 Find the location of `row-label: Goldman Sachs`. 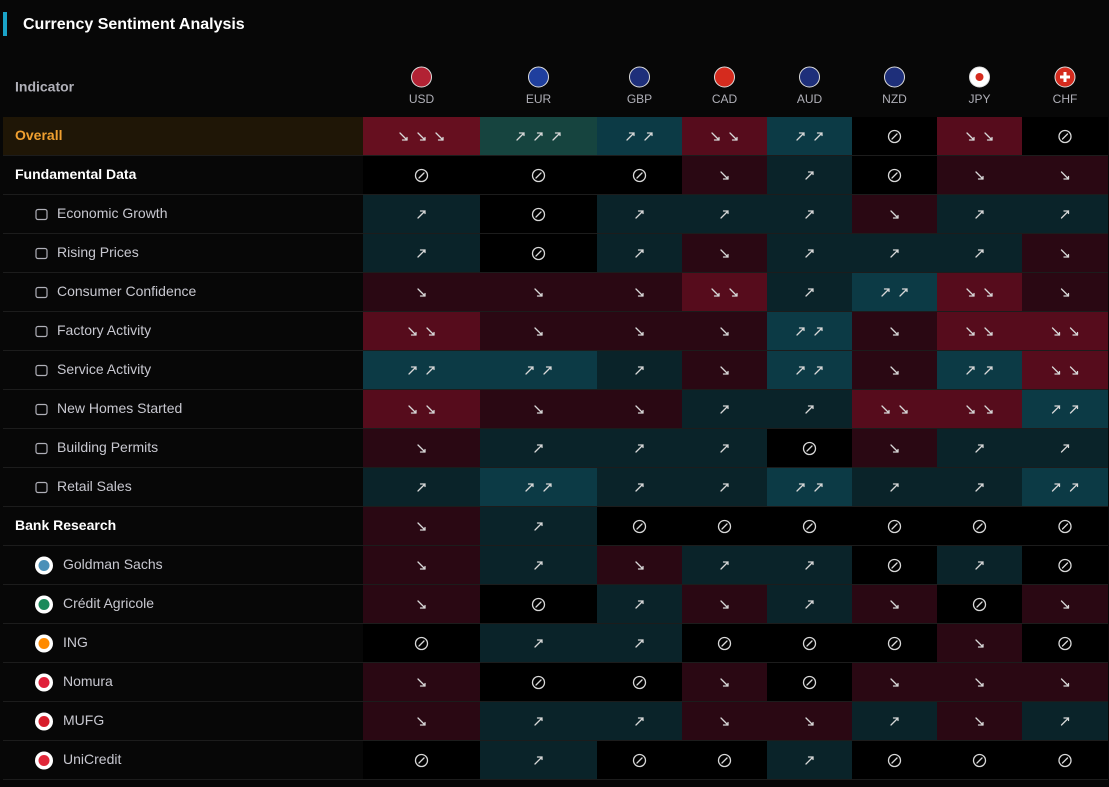

row-label: Goldman Sachs is located at coordinates (113, 564).